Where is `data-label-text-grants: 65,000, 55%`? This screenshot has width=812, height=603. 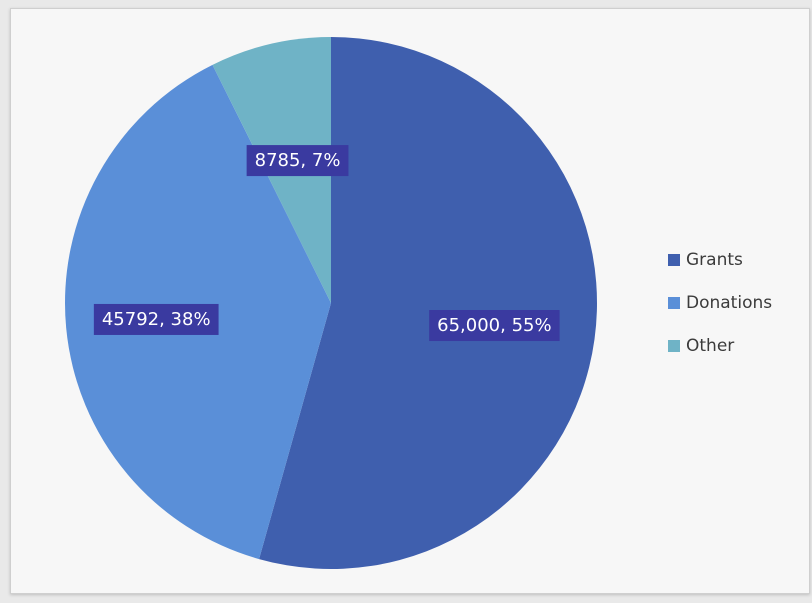
data-label-text-grants: 65,000, 55% is located at coordinates (494, 325).